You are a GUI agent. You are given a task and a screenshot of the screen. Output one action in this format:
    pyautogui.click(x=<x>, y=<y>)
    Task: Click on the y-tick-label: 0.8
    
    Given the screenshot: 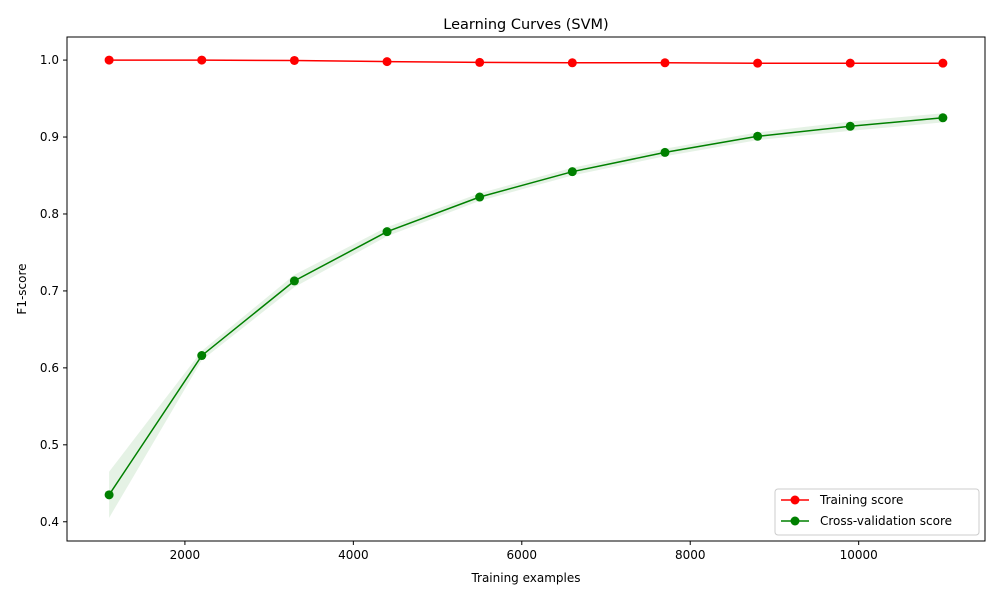 What is the action you would take?
    pyautogui.click(x=49, y=214)
    